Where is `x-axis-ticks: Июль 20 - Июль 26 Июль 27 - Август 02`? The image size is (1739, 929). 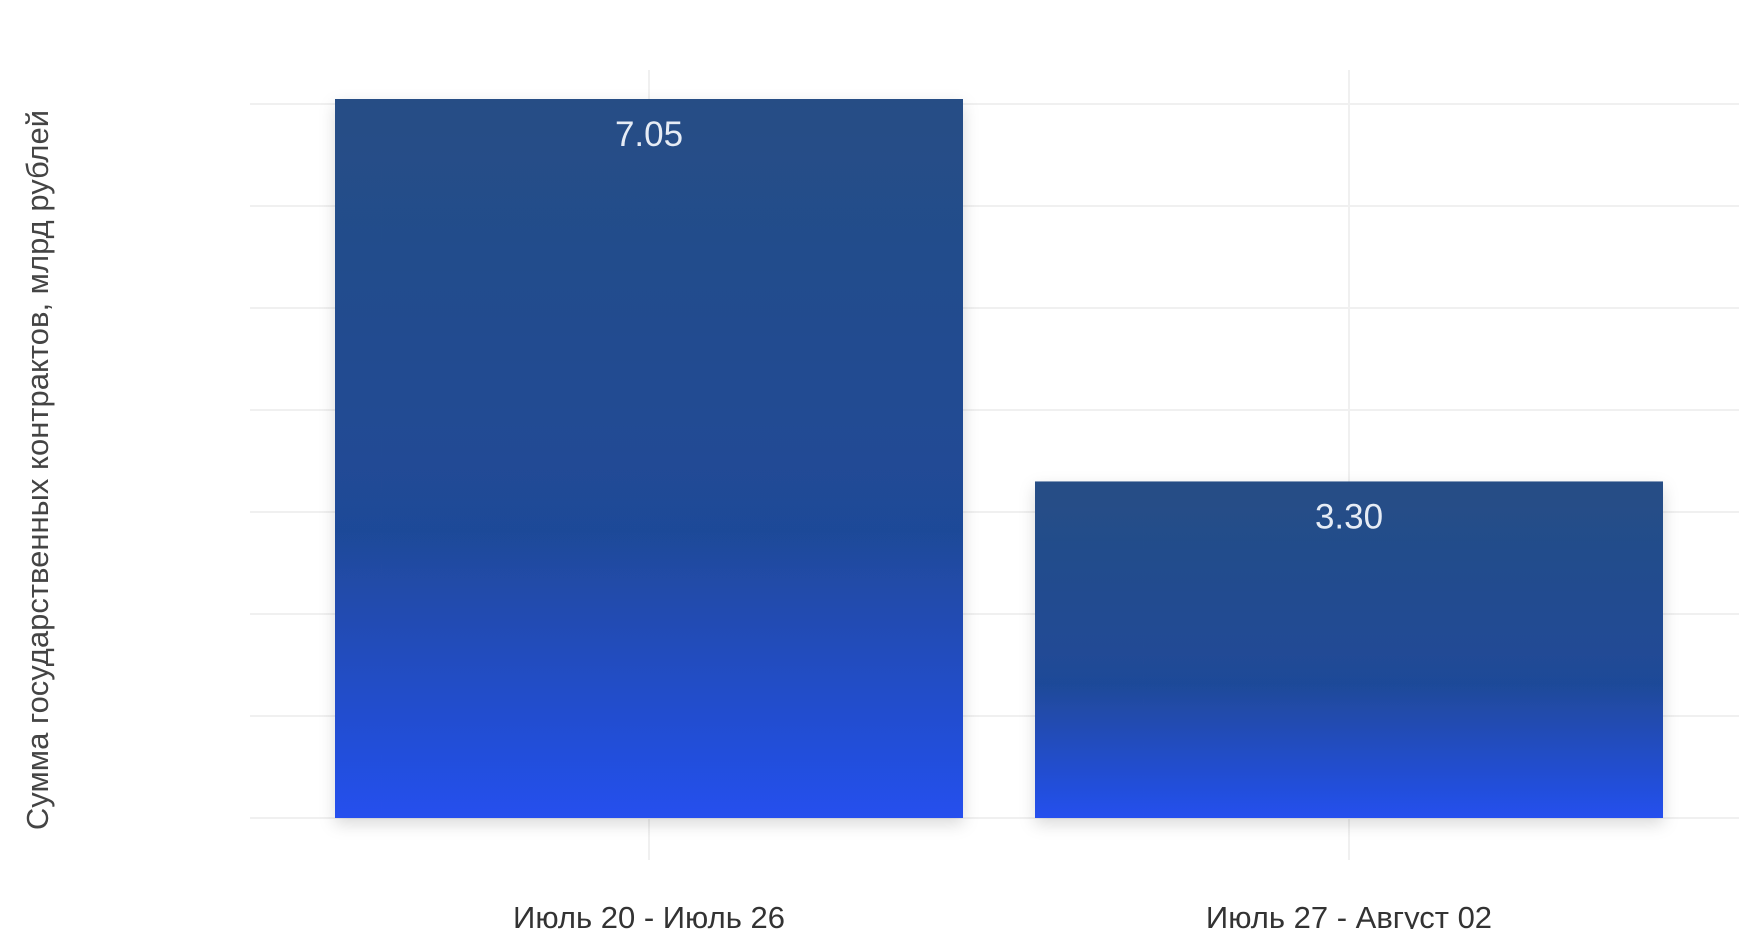 x-axis-ticks: Июль 20 - Июль 26 Июль 27 - Август 02 is located at coordinates (1002, 914).